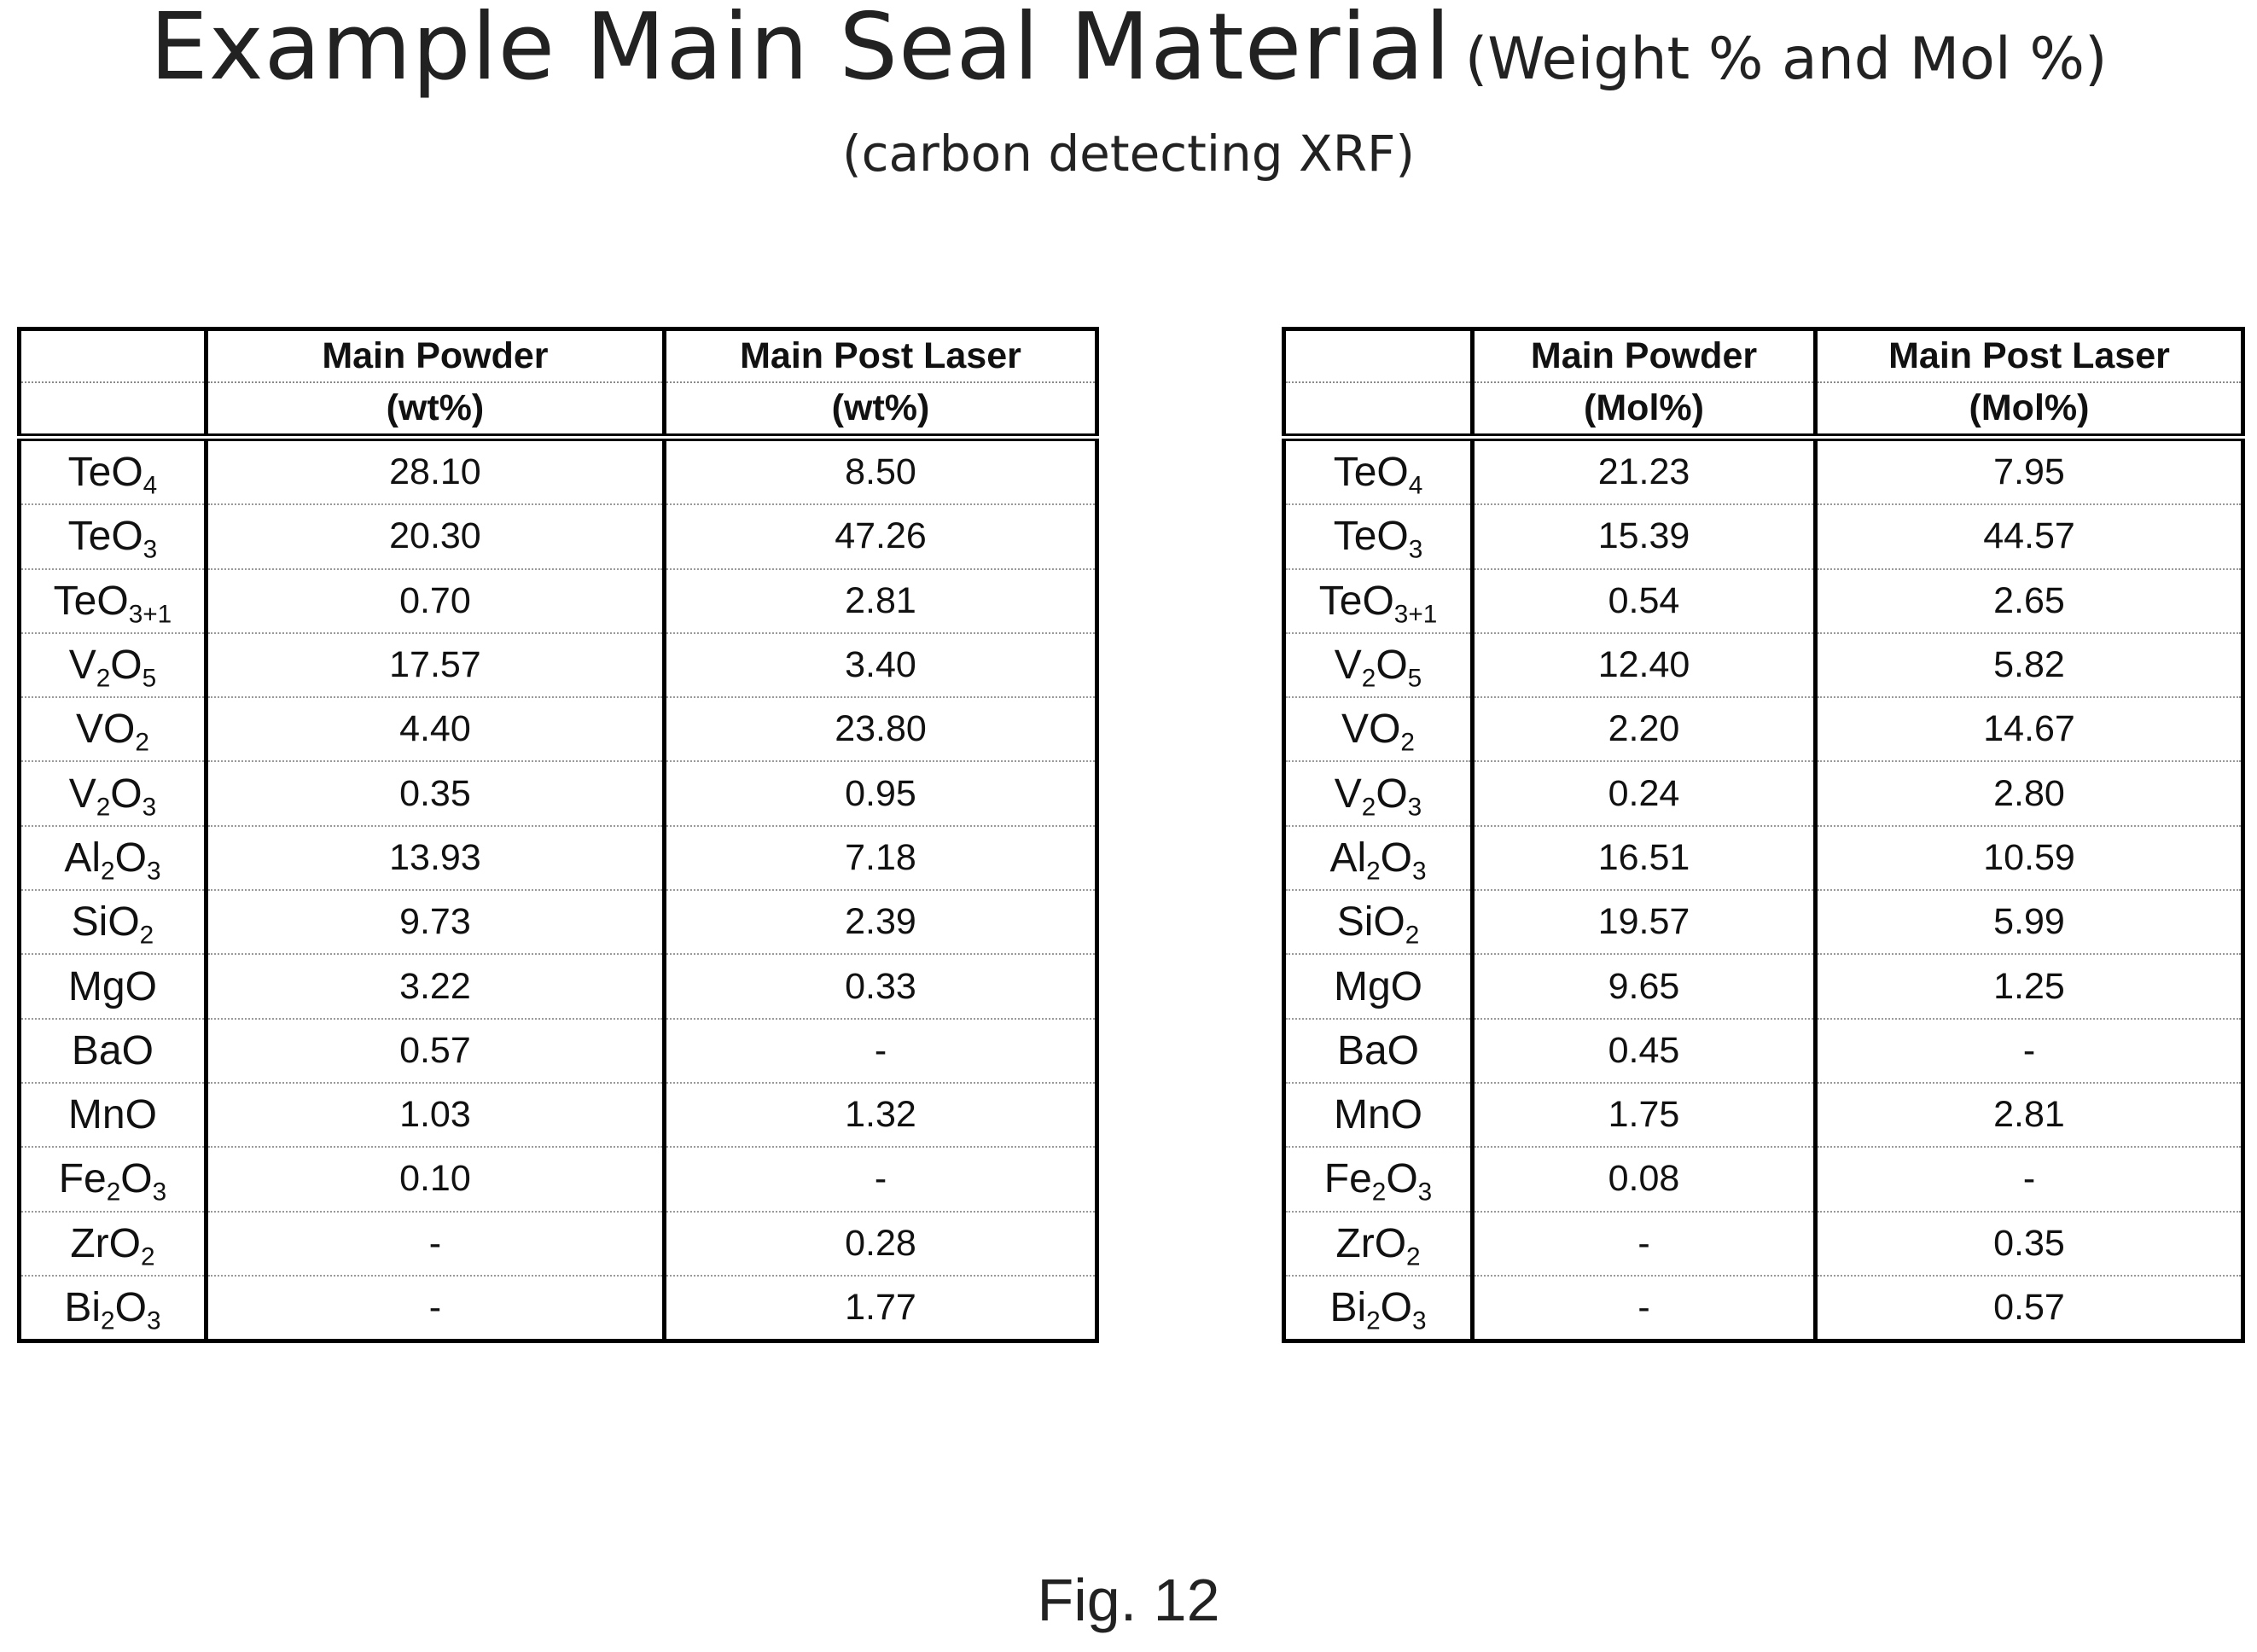 Image resolution: width=2257 pixels, height=1652 pixels. I want to click on table-row: Bi2O3- 1.77, so click(558, 1308).